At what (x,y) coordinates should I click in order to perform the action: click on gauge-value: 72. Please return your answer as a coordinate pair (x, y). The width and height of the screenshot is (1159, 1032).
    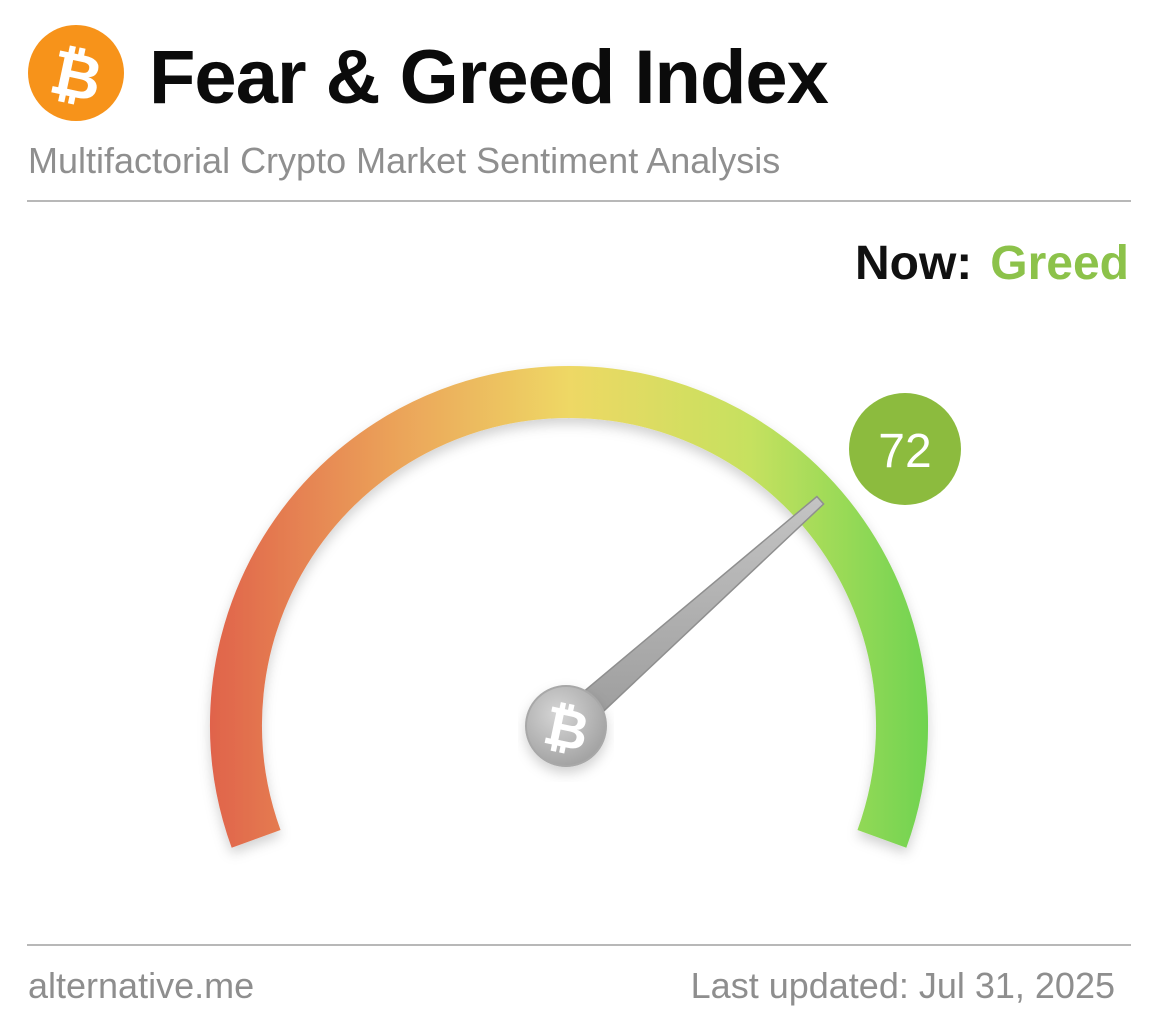
    Looking at the image, I should click on (904, 451).